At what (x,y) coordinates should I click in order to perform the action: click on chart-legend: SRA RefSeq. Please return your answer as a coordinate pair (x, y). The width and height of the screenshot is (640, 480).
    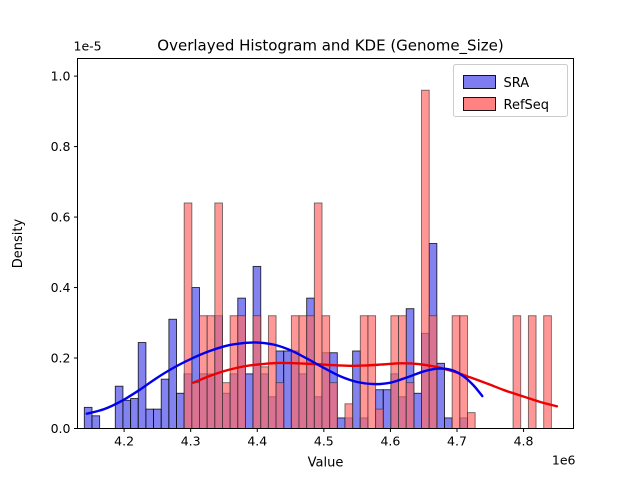
    Looking at the image, I should click on (510, 90).